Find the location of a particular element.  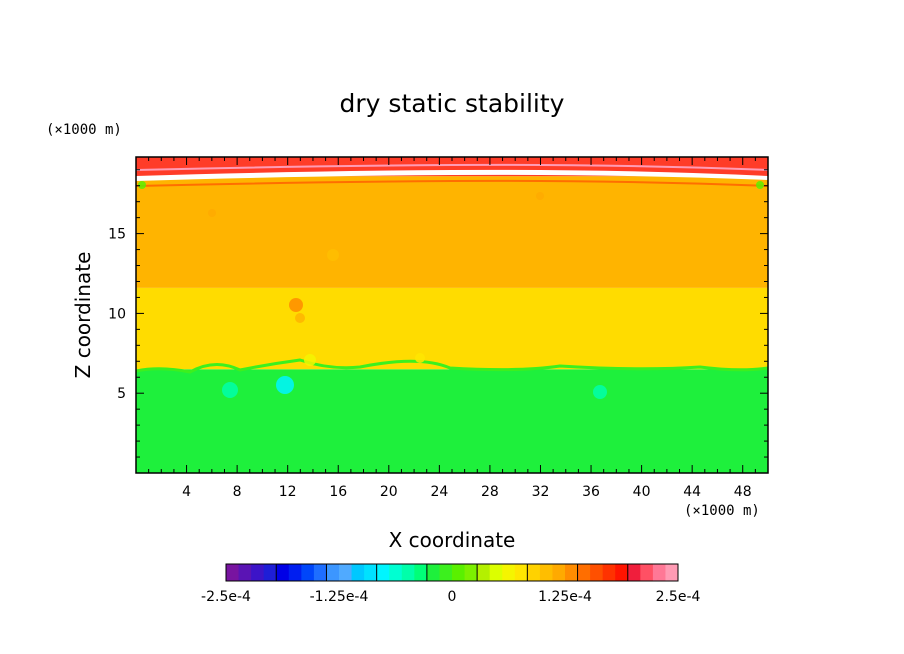

layer-boundary-edge is located at coordinates (452, 366).